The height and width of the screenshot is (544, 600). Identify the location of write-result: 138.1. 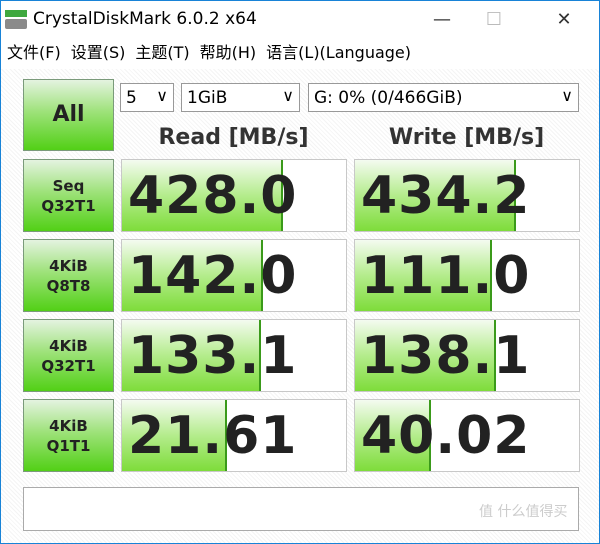
(467, 355).